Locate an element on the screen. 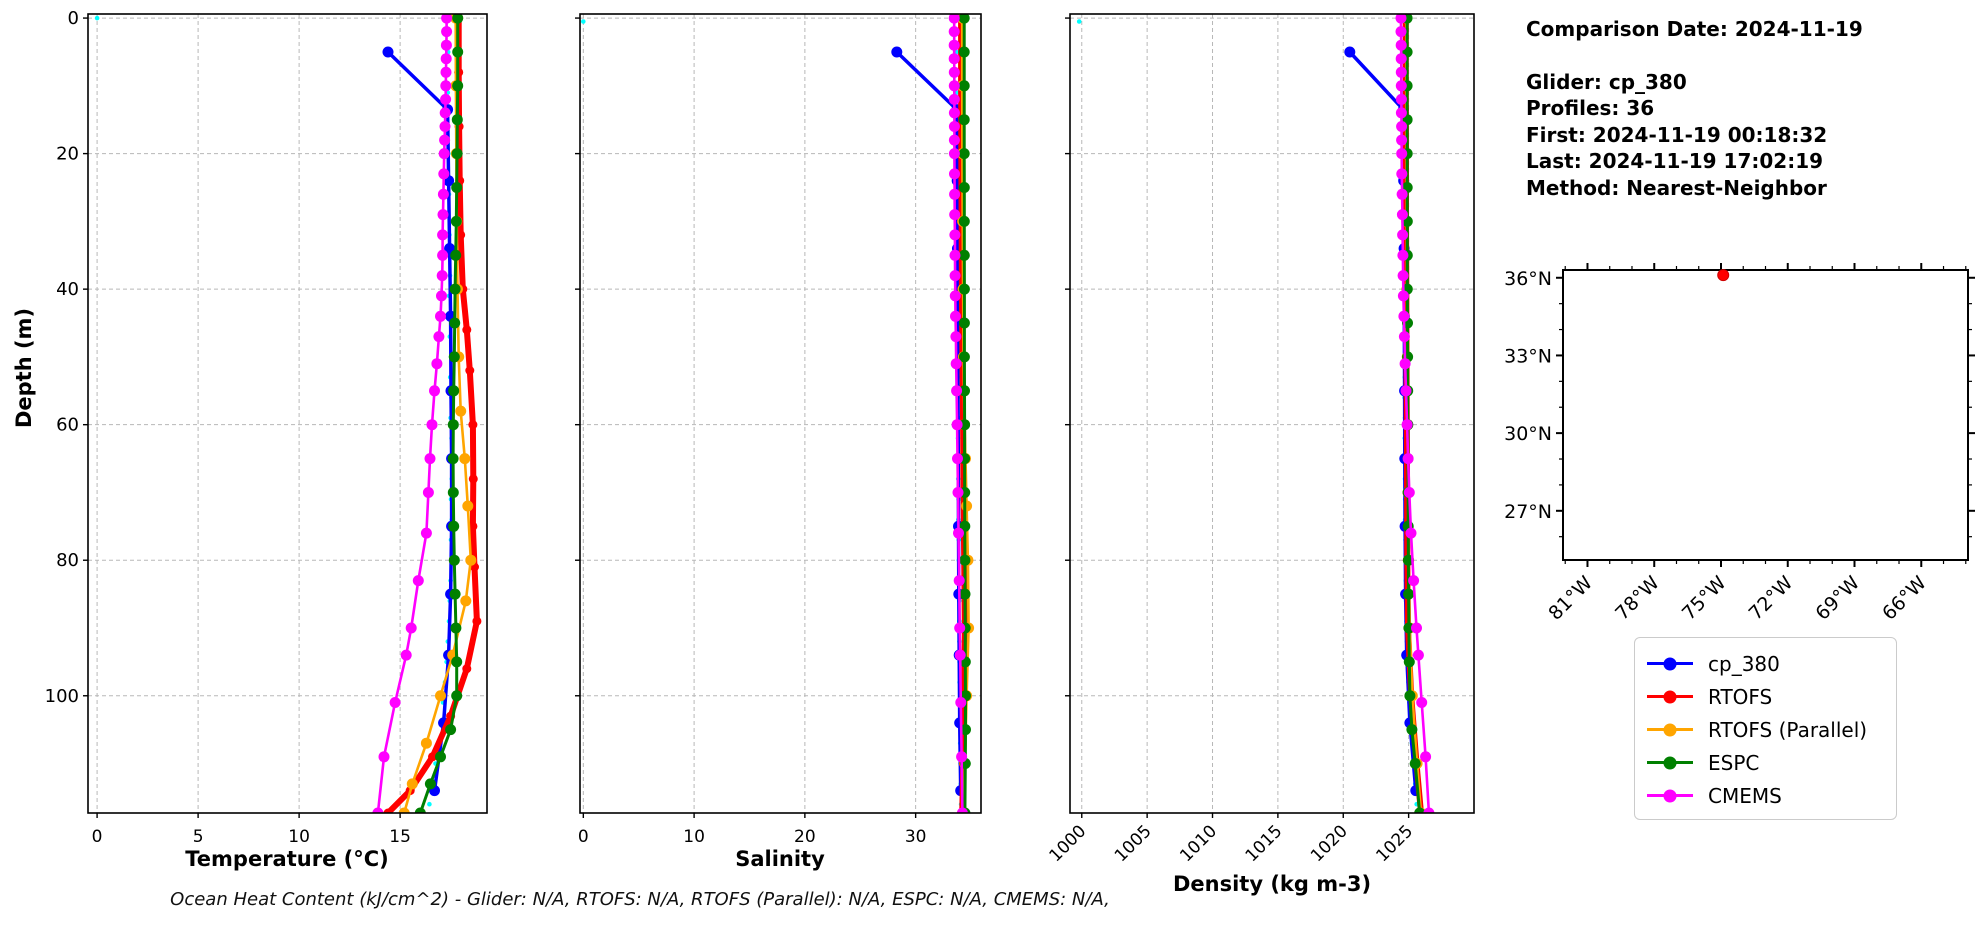  x-tick-label: 1015 is located at coordinates (1264, 843).